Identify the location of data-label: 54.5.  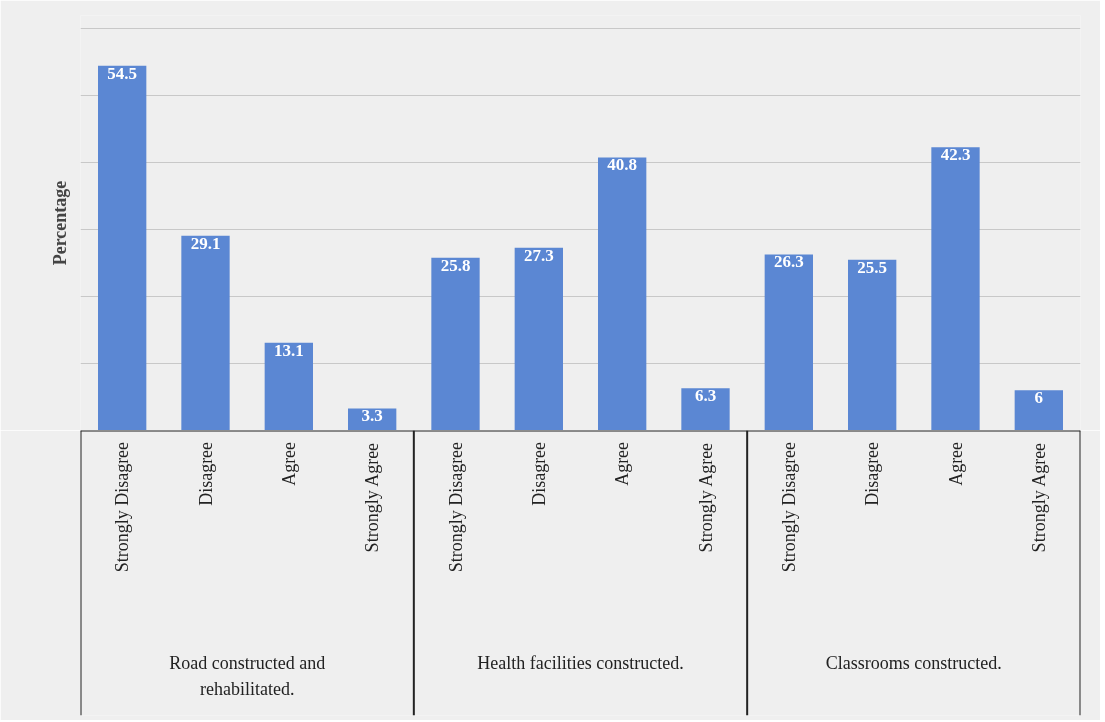
(122, 73).